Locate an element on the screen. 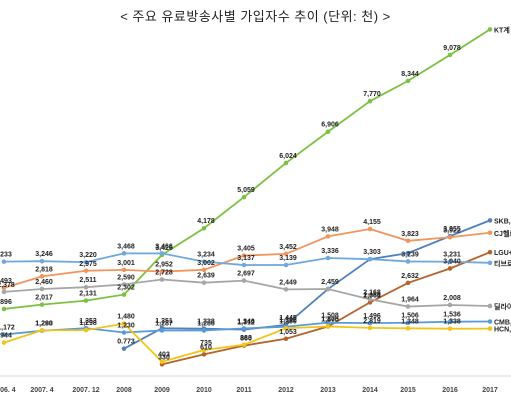  data-label: 1,172 is located at coordinates (7, 328).